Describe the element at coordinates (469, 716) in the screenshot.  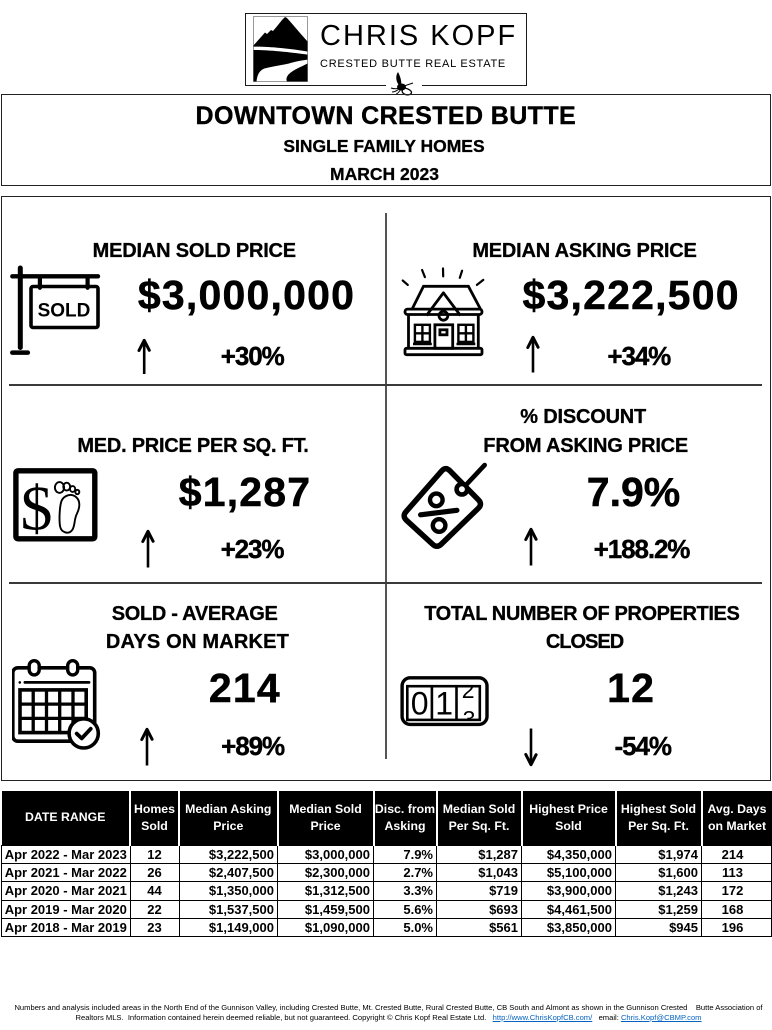
I see `svg-text: 3` at that location.